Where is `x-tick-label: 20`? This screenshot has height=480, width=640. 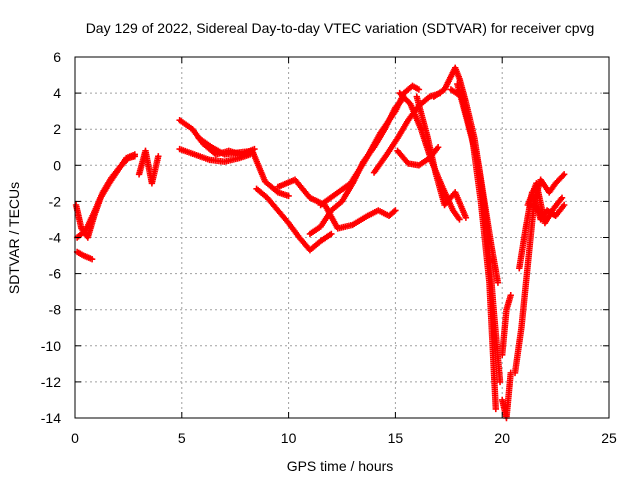
x-tick-label: 20 is located at coordinates (502, 438).